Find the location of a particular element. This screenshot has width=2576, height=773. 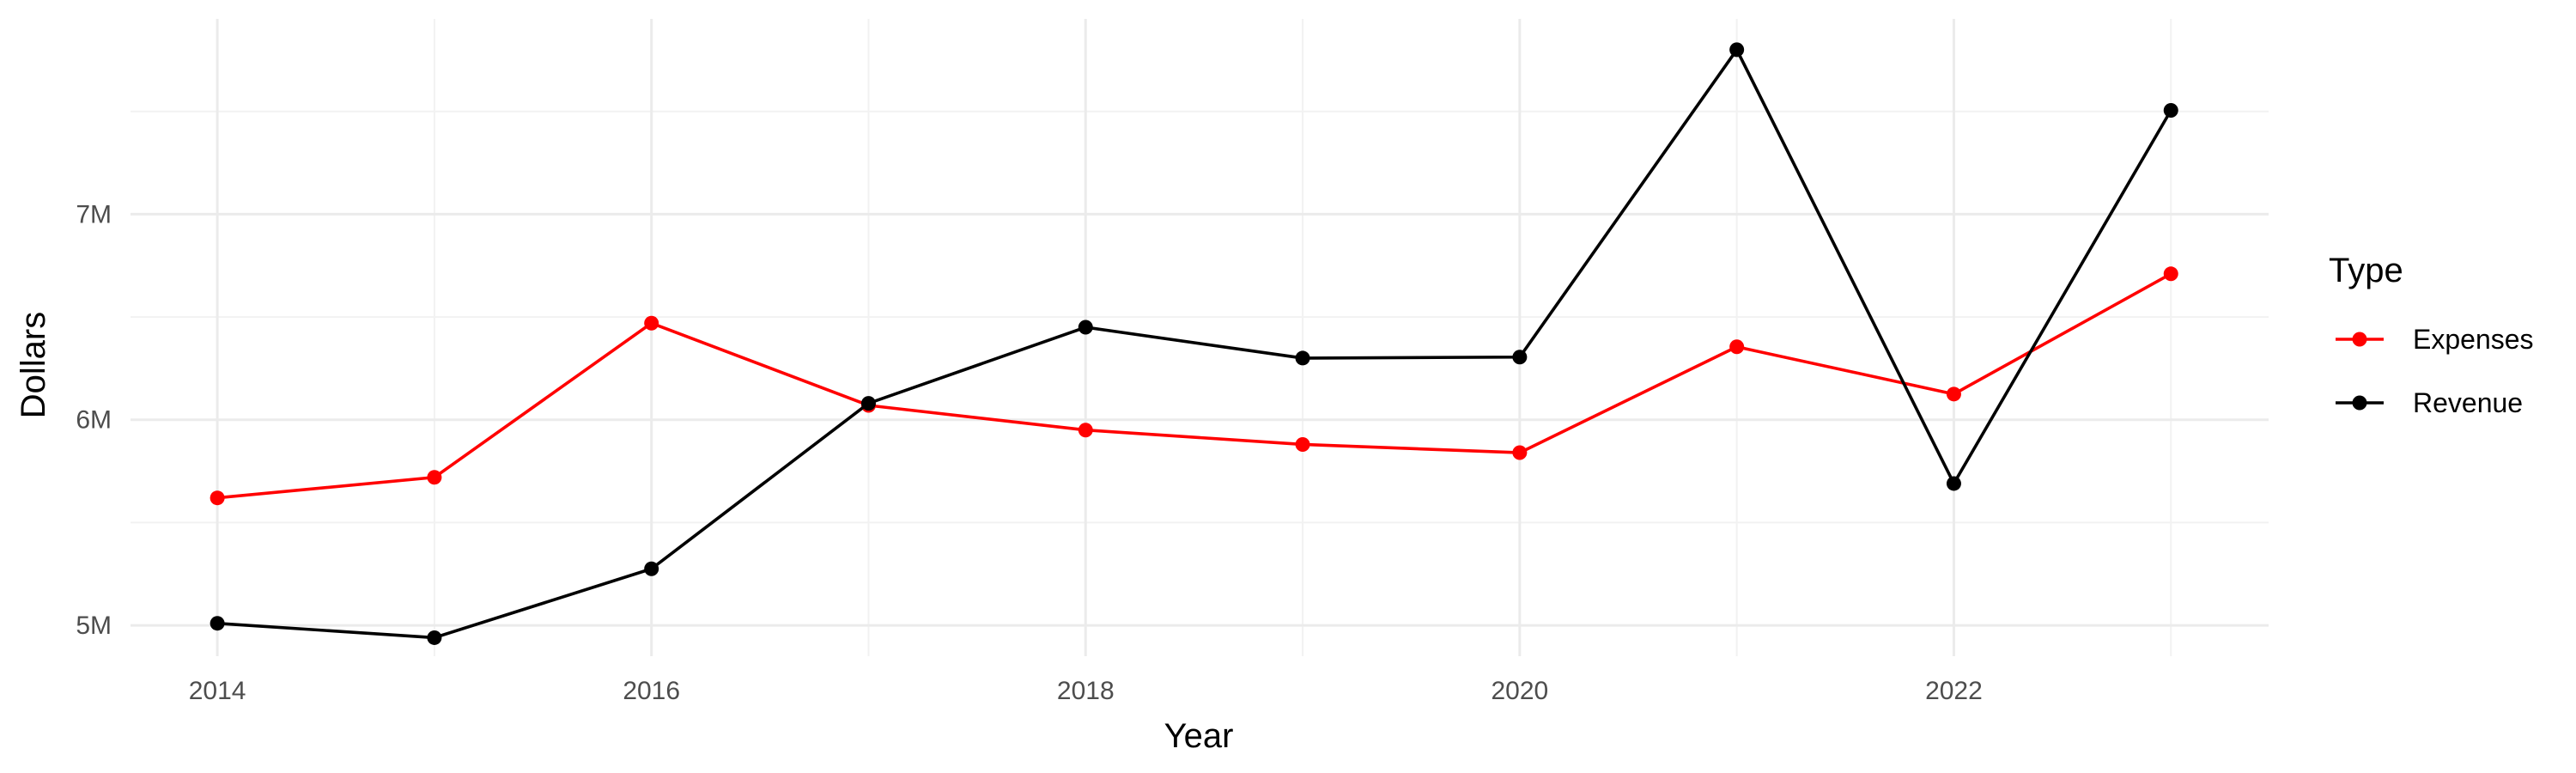

legend-label: Expenses is located at coordinates (2473, 339).